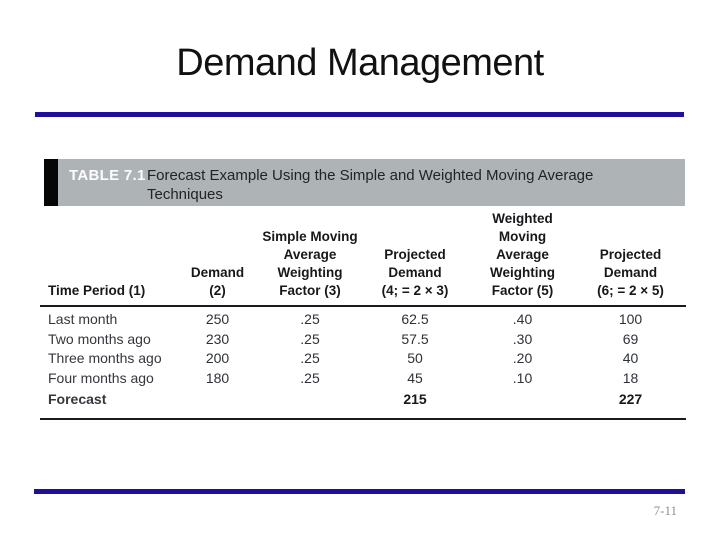 Image resolution: width=720 pixels, height=540 pixels. Describe the element at coordinates (630, 377) in the screenshot. I see `table-cell: 18` at that location.